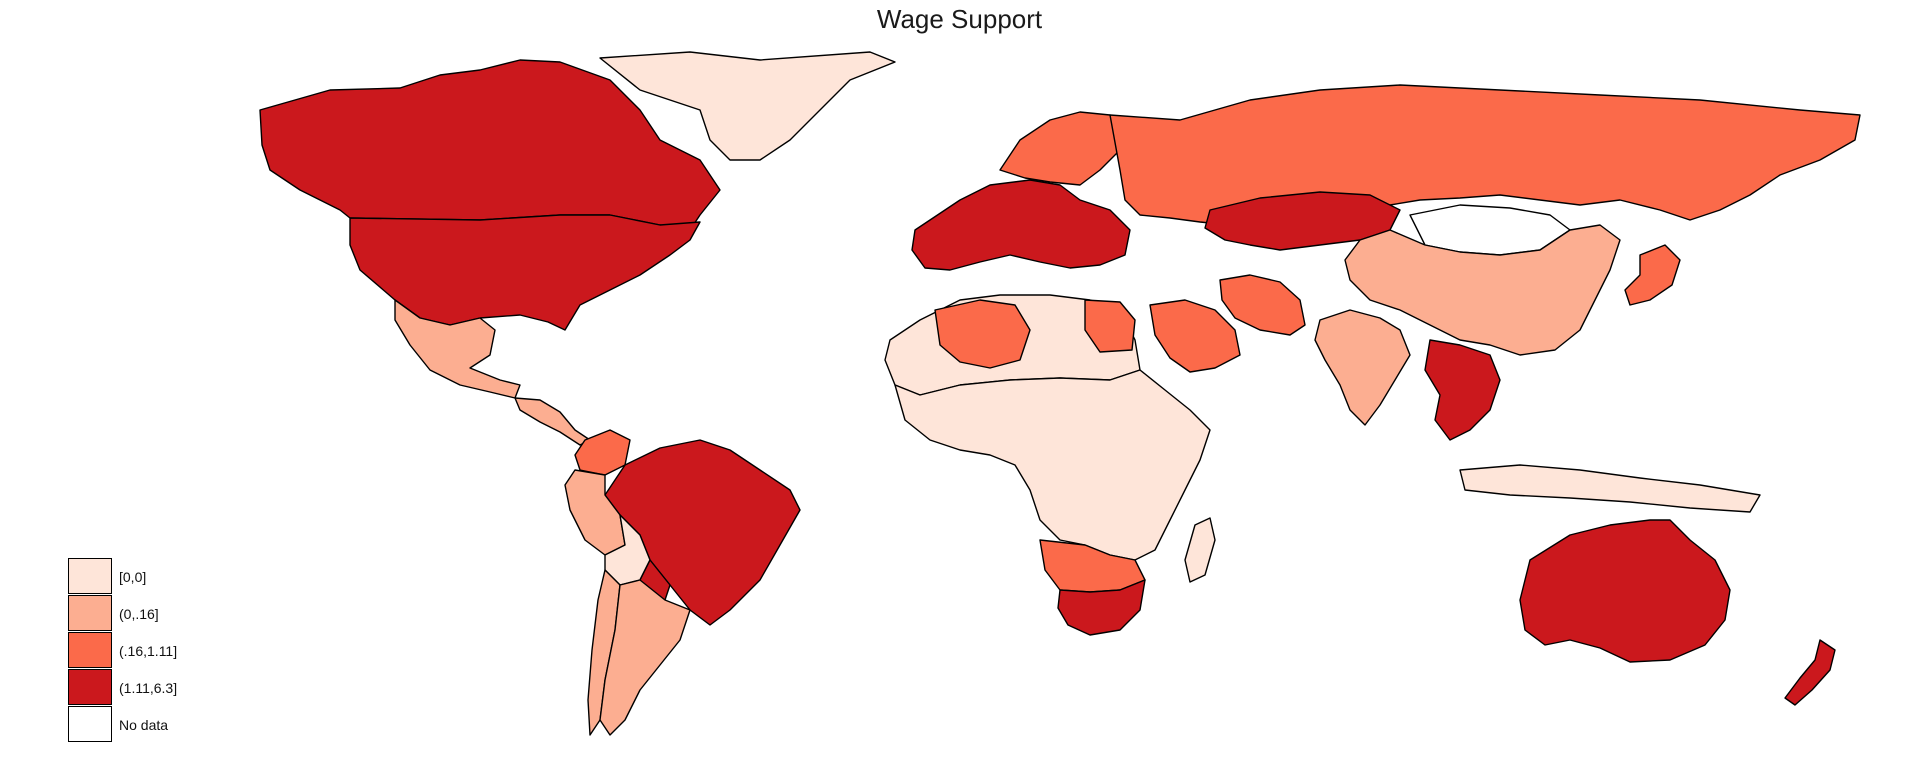  What do you see at coordinates (747, 106) in the screenshot?
I see `region-greenland` at bounding box center [747, 106].